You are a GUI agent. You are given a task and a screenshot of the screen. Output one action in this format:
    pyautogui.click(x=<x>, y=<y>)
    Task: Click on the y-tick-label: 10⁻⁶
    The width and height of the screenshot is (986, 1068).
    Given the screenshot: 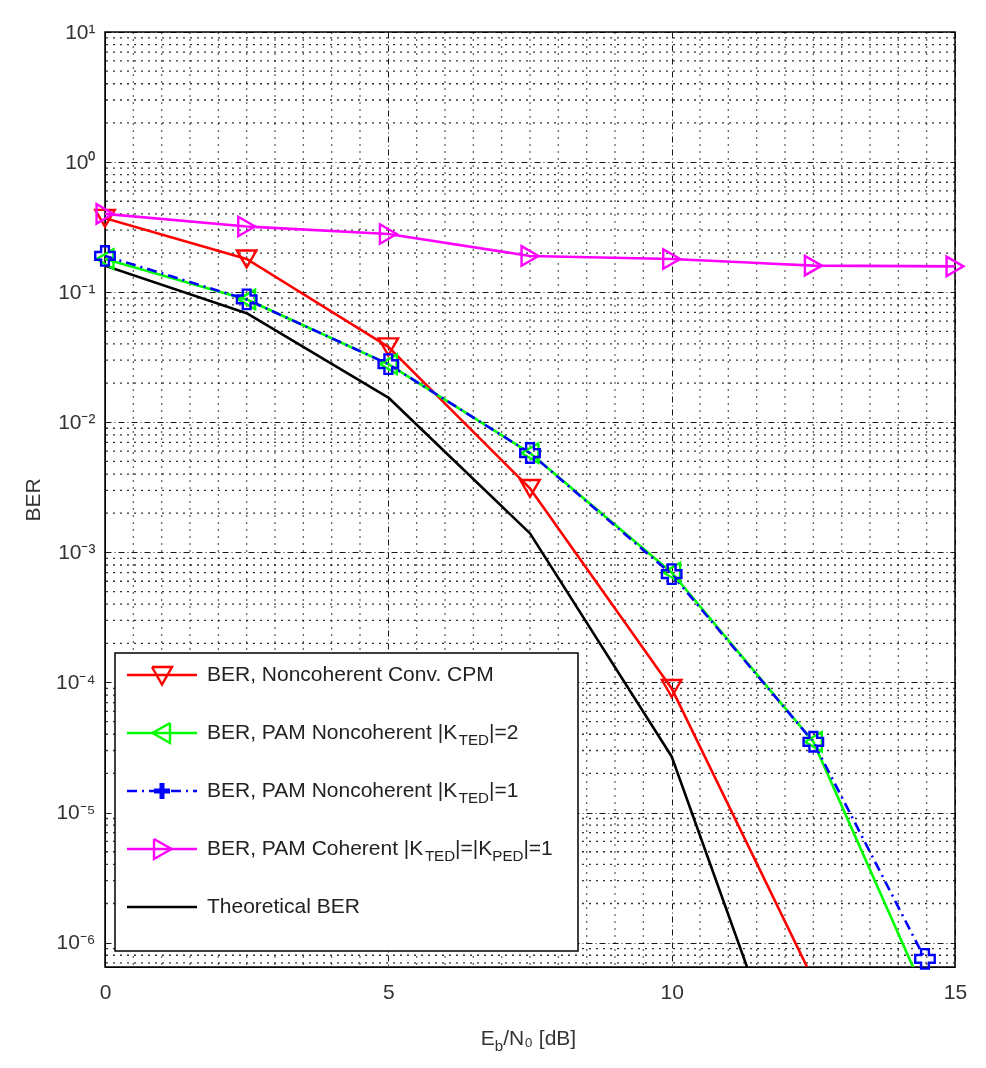 What is the action you would take?
    pyautogui.click(x=76, y=942)
    